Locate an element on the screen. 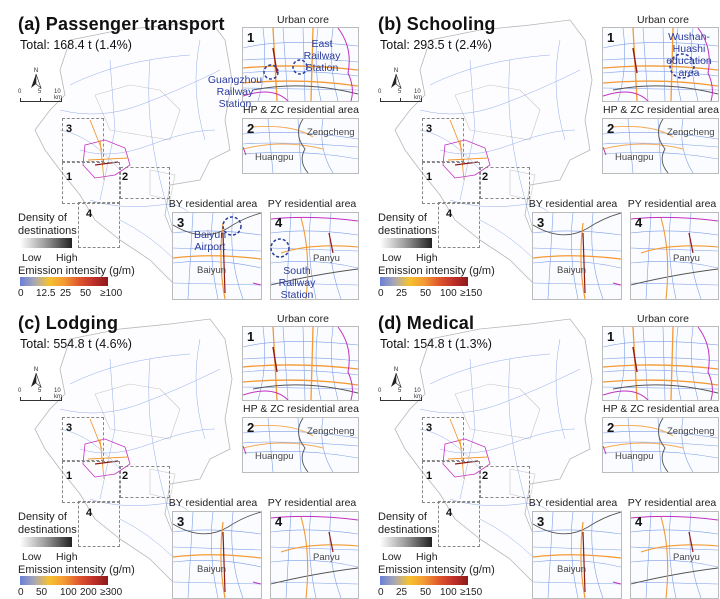  place-label: Zengcheng is located at coordinates (691, 132).